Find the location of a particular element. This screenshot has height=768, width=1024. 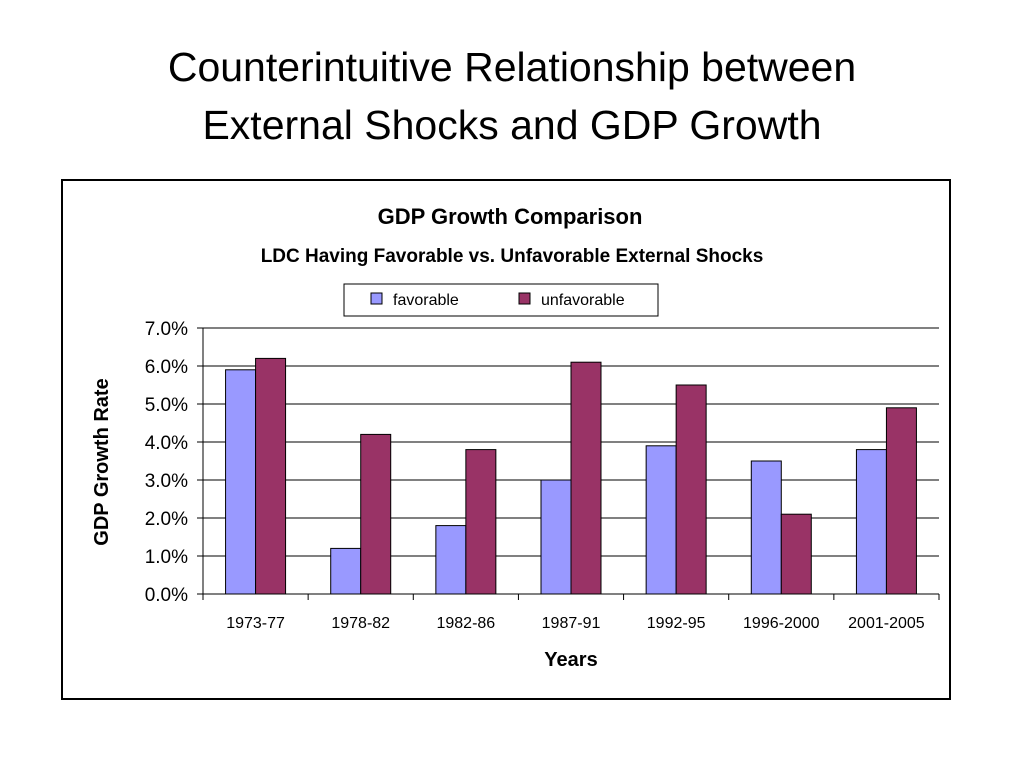

legend-swatch-unfavorable is located at coordinates (524, 298).